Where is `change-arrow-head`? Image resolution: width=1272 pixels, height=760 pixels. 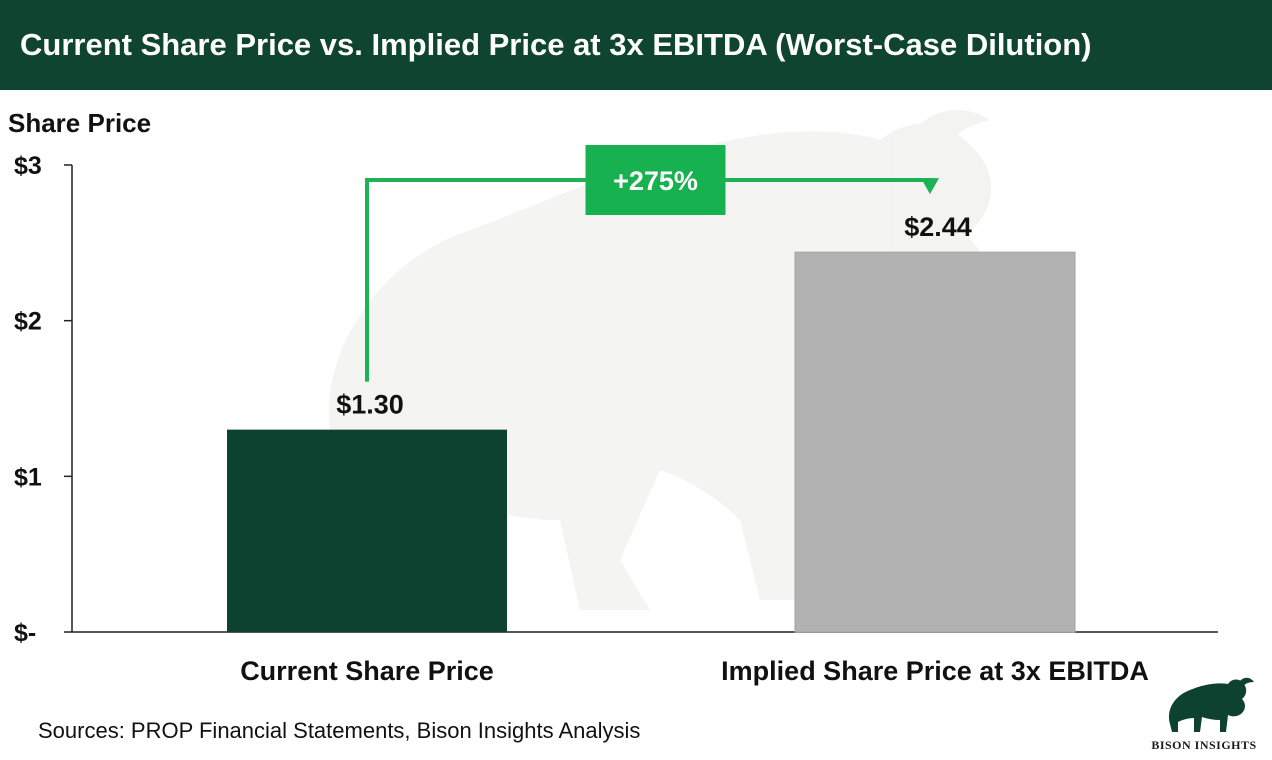 change-arrow-head is located at coordinates (930, 186).